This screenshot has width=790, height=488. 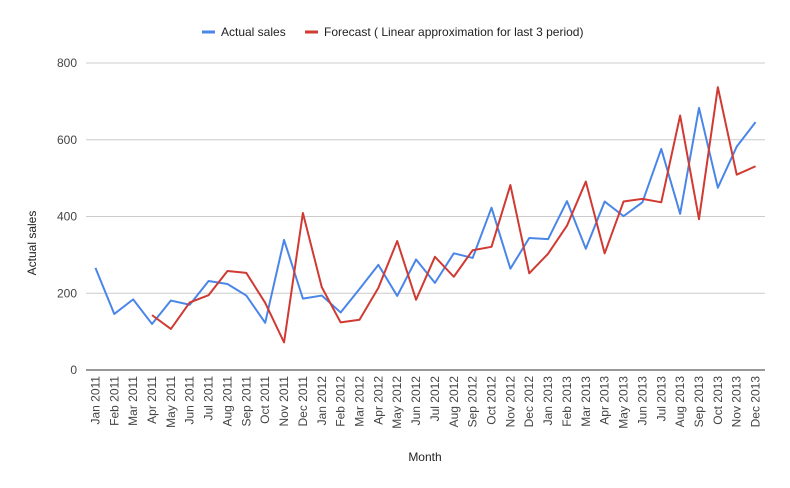 I want to click on x-tick-label: Apr 2012, so click(x=378, y=400).